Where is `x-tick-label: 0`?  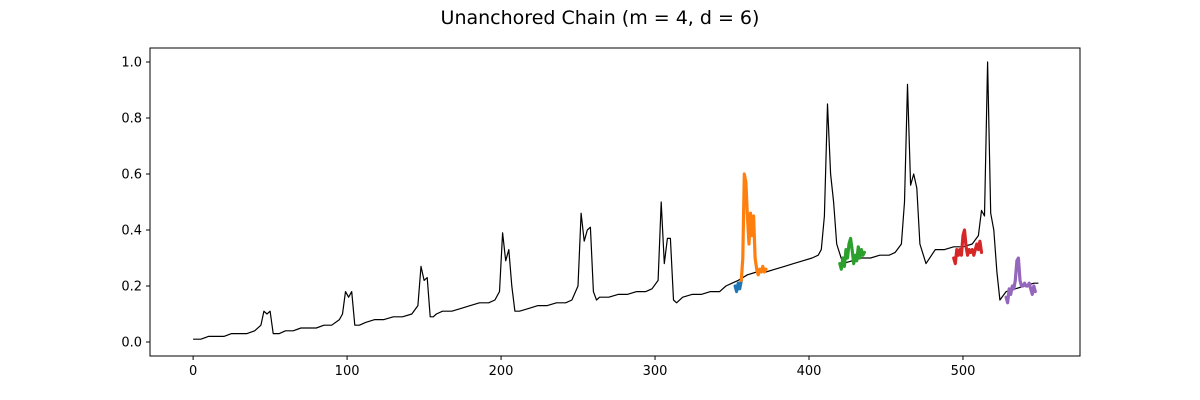
x-tick-label: 0 is located at coordinates (193, 371).